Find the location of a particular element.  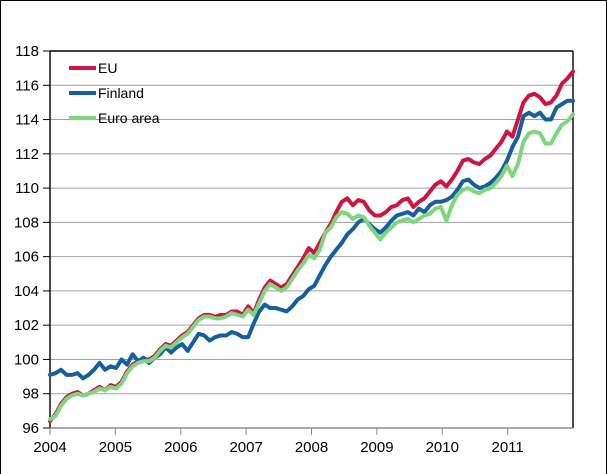

x-tick-label: 2009 is located at coordinates (376, 447).